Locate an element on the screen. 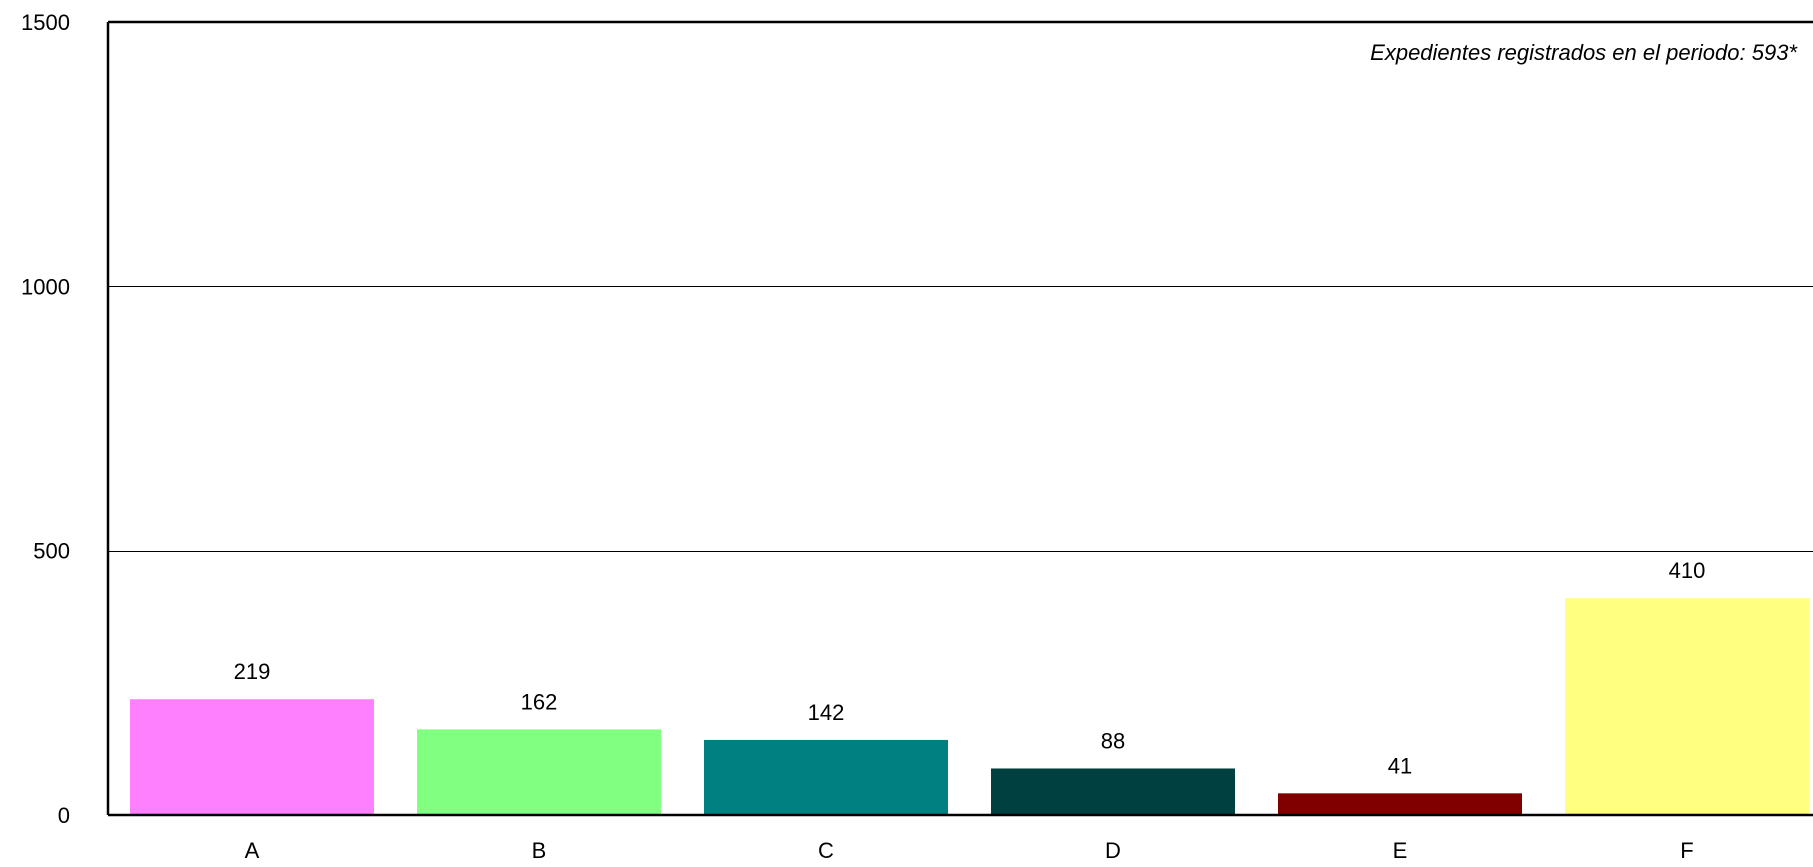  bar-D is located at coordinates (1113, 791).